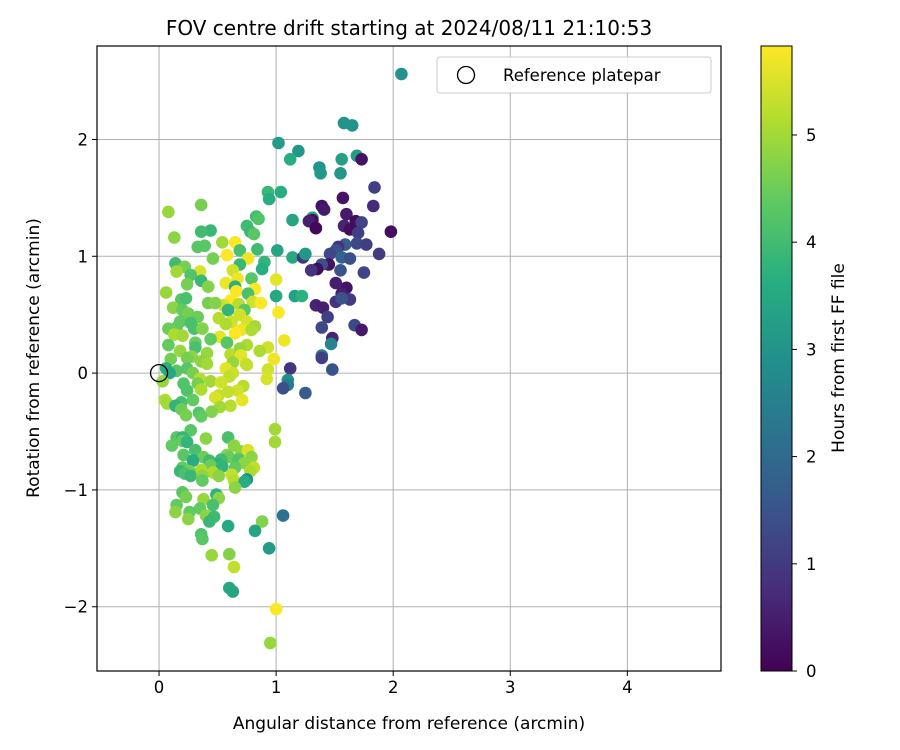  I want to click on x-tick-label: 2, so click(393, 687).